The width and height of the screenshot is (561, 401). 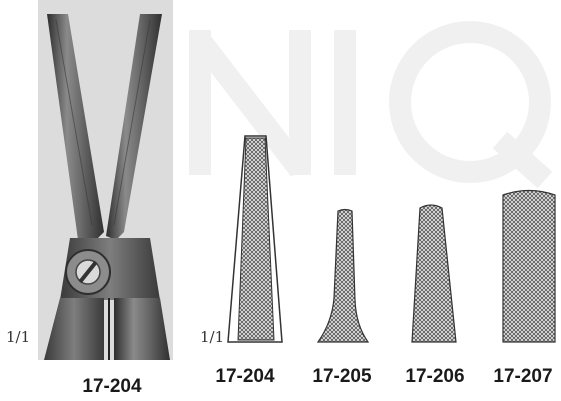 What do you see at coordinates (342, 376) in the screenshot?
I see `profile-label-17-205: 17-205` at bounding box center [342, 376].